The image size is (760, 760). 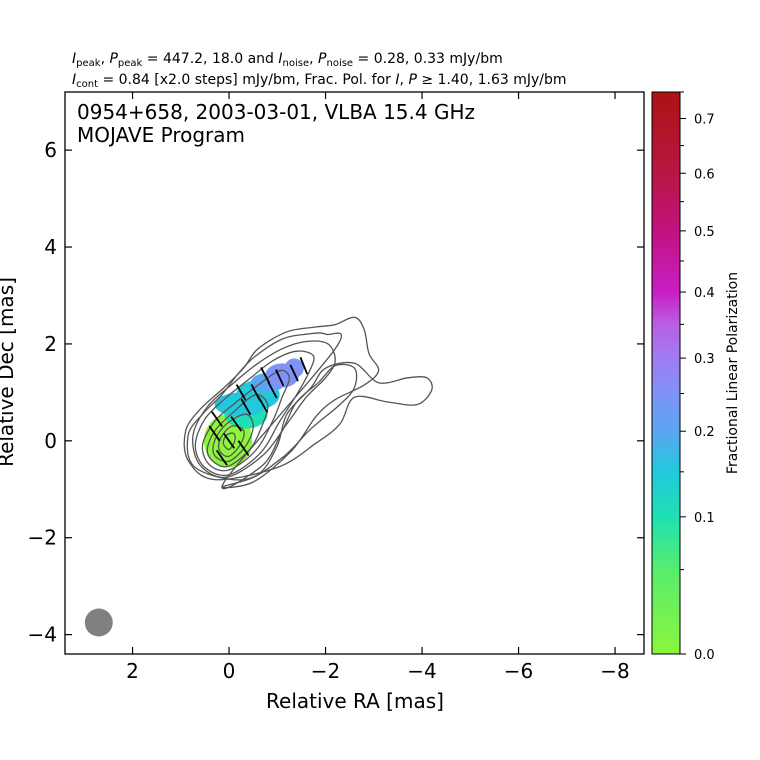 What do you see at coordinates (704, 359) in the screenshot?
I see `colorbar-tick-label: 0.3` at bounding box center [704, 359].